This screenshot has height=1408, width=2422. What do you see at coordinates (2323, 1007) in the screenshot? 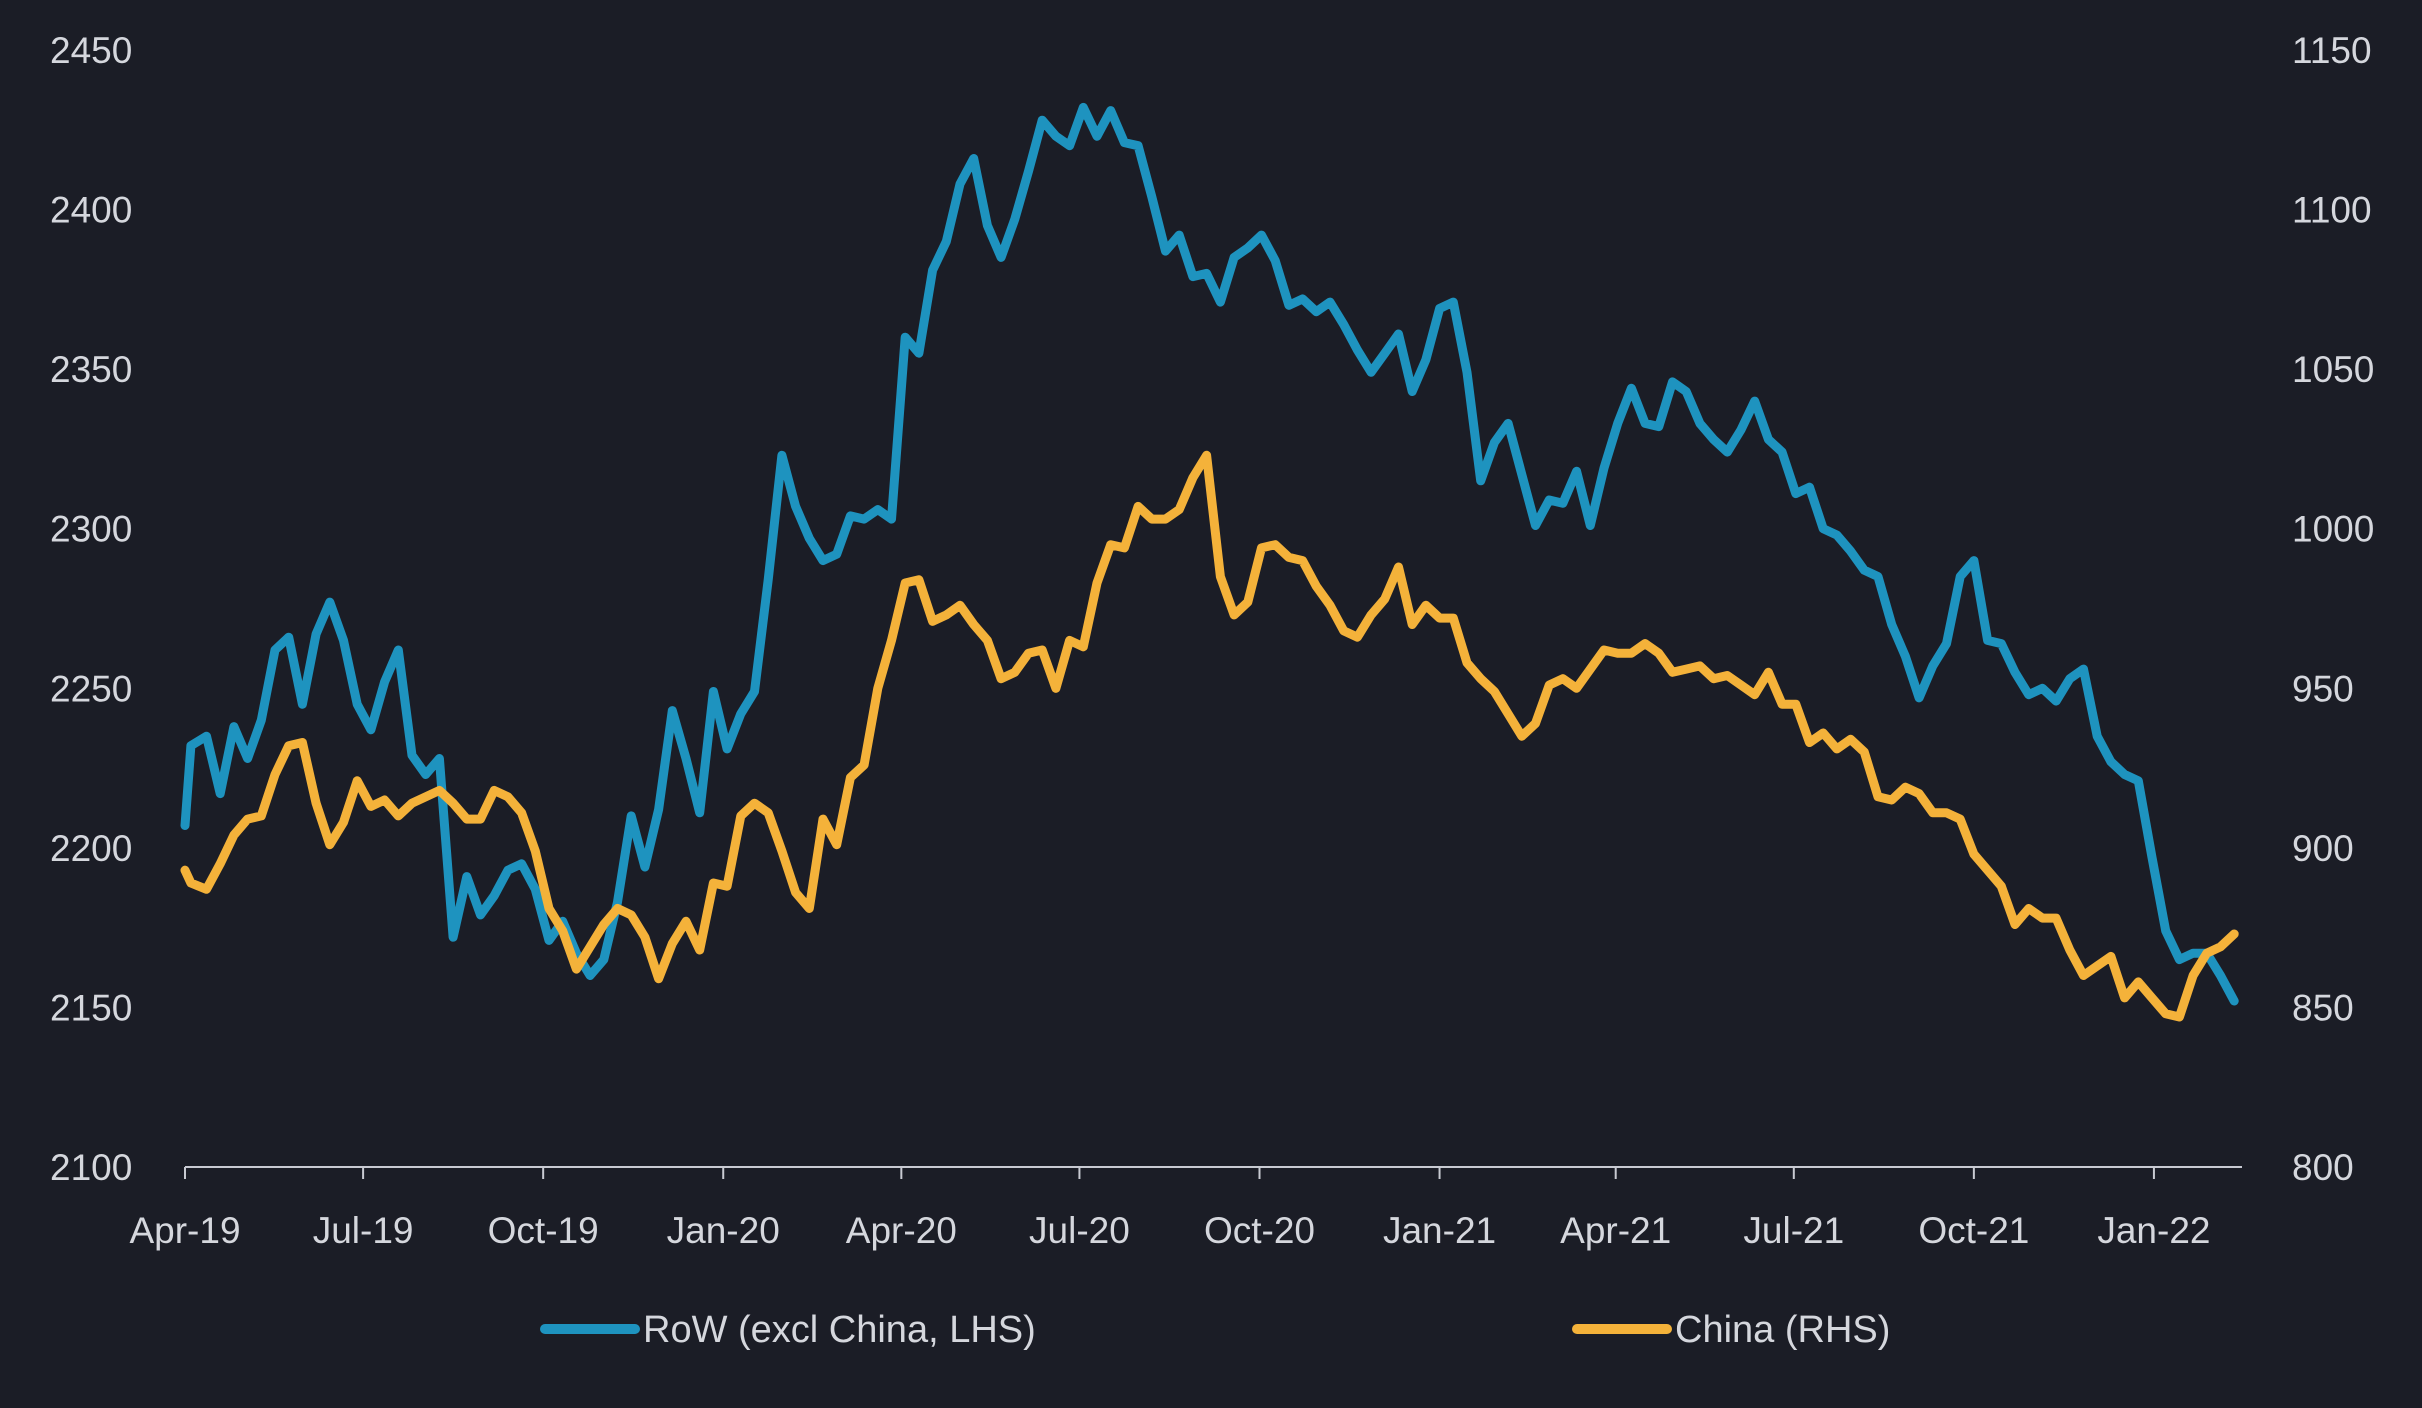
I see `right-y-tick-label: 850` at bounding box center [2323, 1007].